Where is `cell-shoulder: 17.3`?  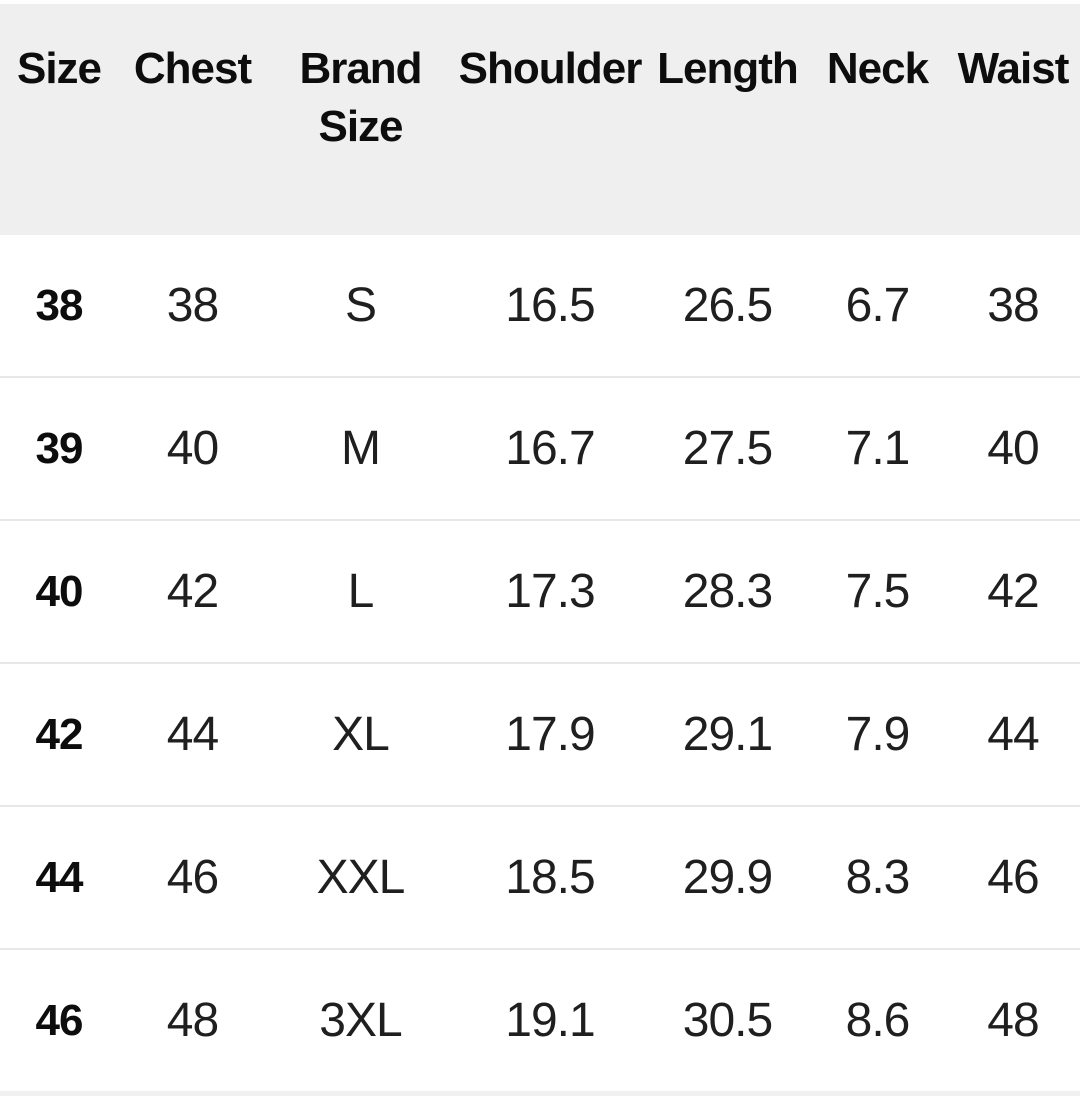
cell-shoulder: 17.3 is located at coordinates (550, 591).